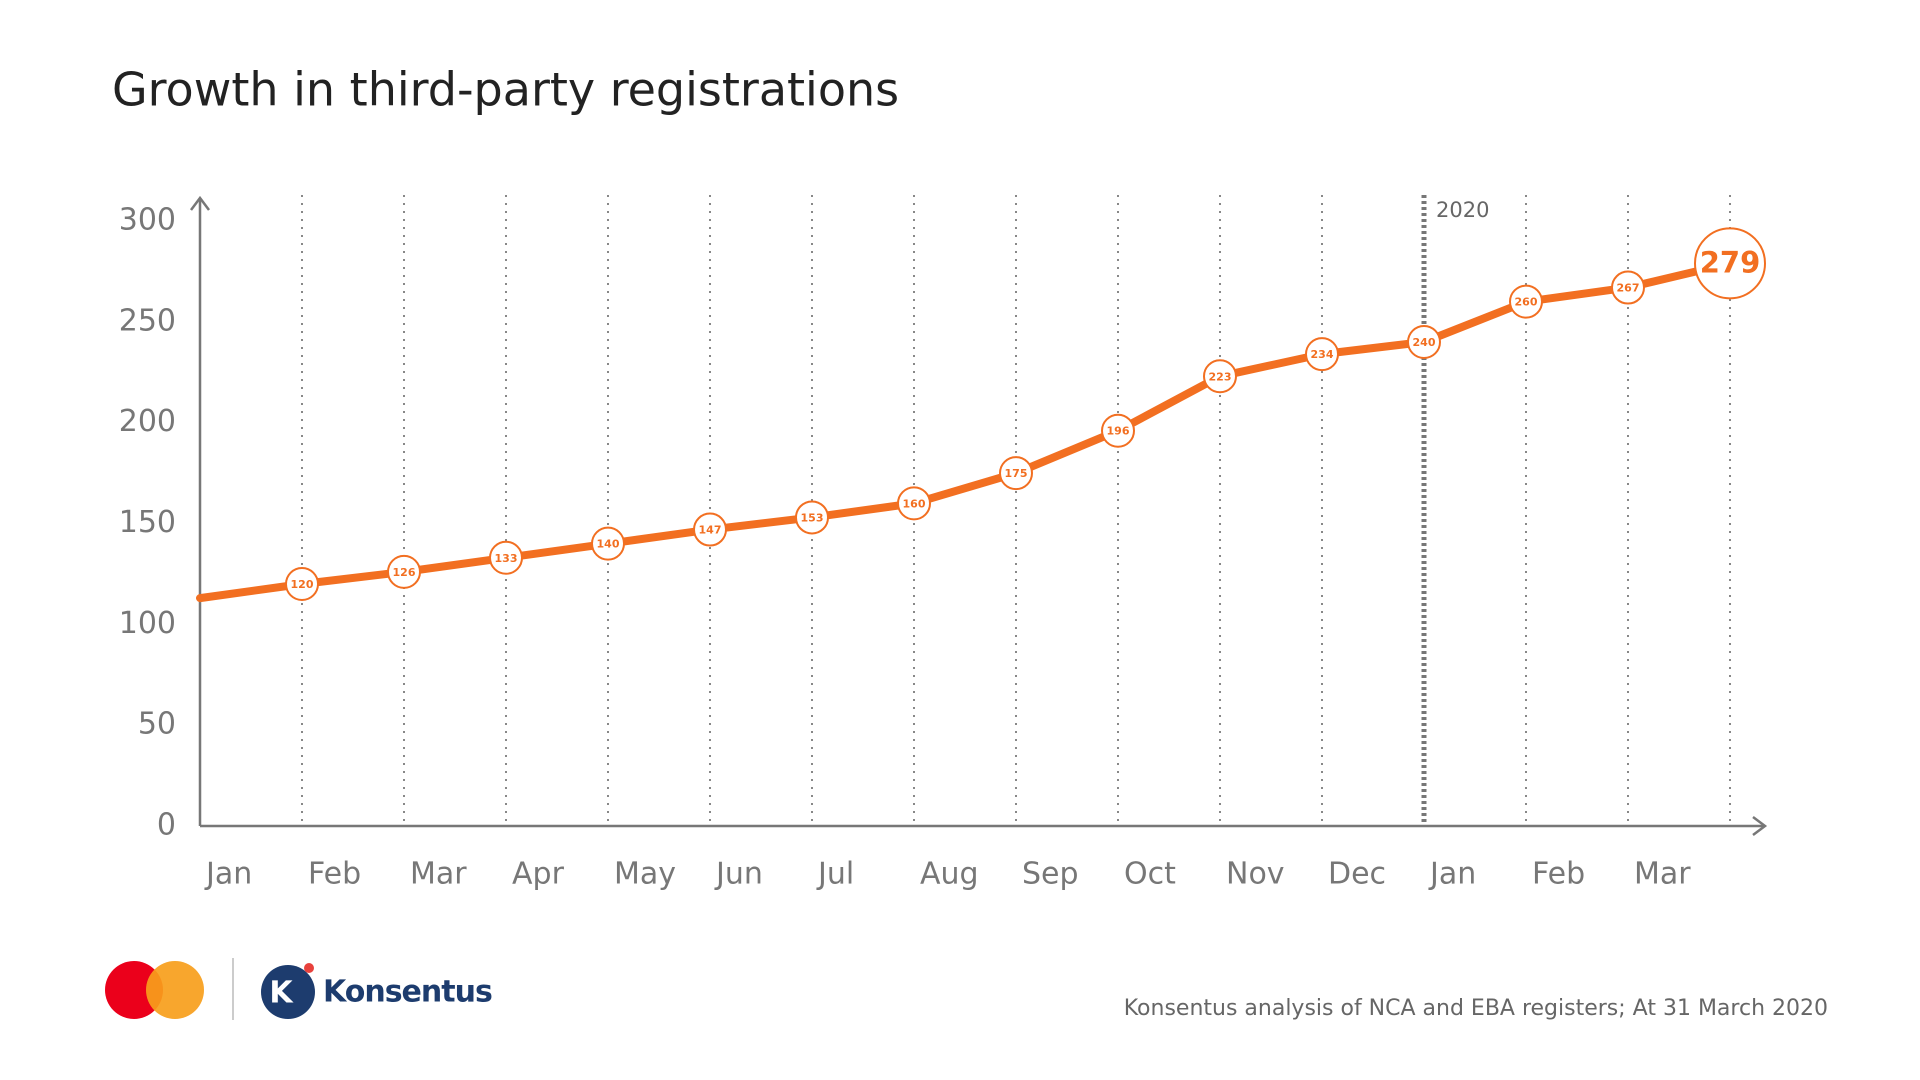 The image size is (1920, 1080). What do you see at coordinates (538, 874) in the screenshot?
I see `x-tick-label: Apr` at bounding box center [538, 874].